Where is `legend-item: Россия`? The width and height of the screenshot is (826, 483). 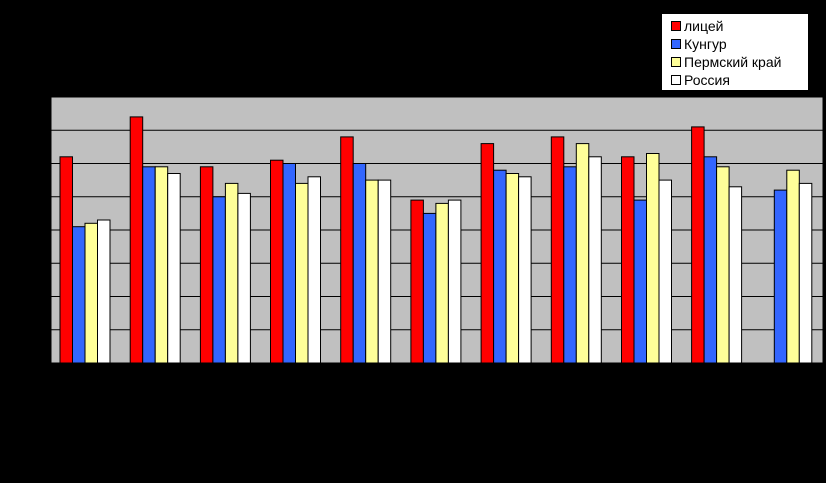 legend-item: Россия is located at coordinates (739, 80).